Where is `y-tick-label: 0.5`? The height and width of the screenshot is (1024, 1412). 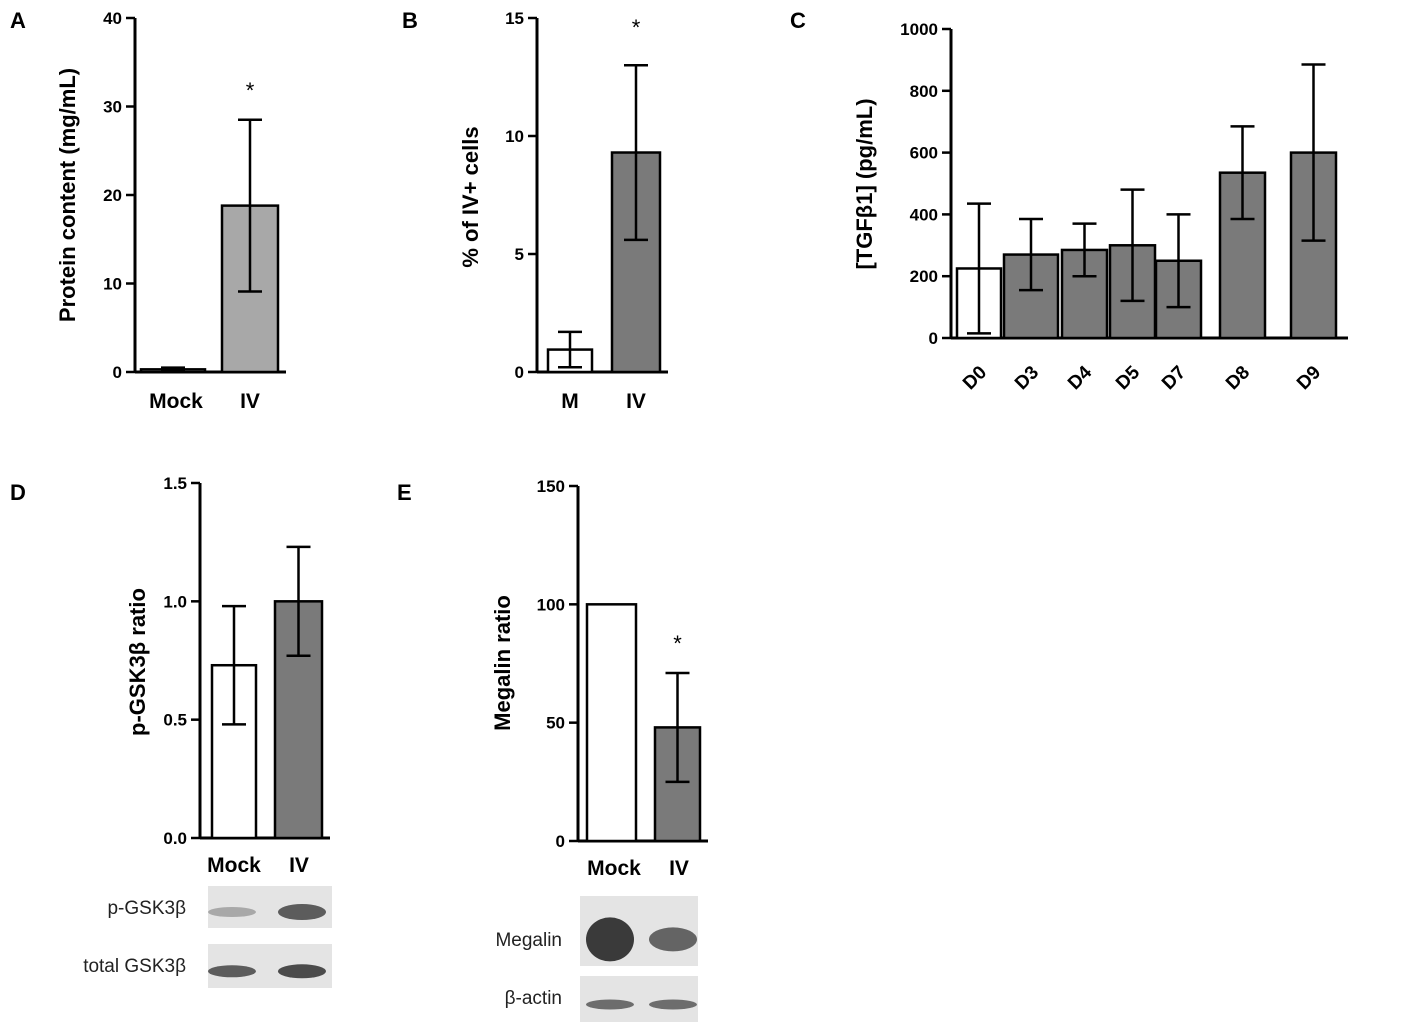
y-tick-label: 0.5 is located at coordinates (175, 720).